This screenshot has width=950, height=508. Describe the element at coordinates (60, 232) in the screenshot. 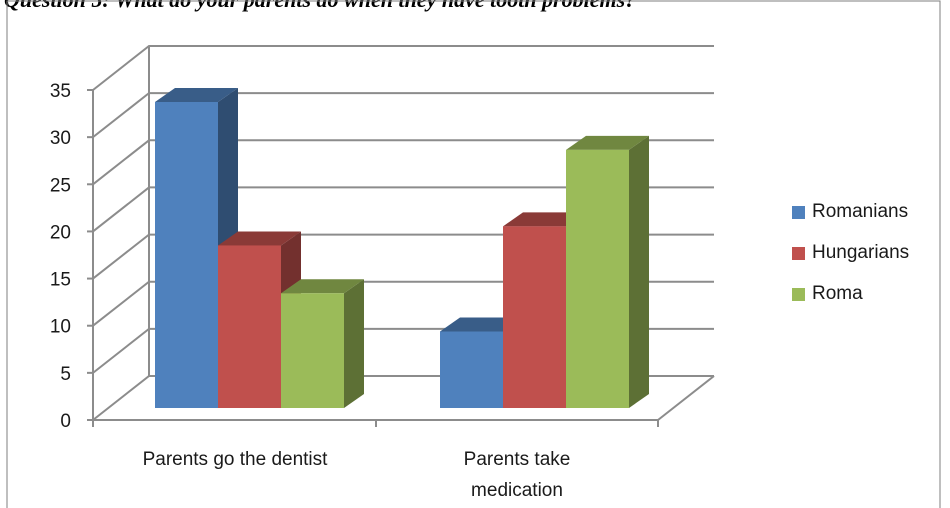

I see `y-tick-label: 20` at that location.